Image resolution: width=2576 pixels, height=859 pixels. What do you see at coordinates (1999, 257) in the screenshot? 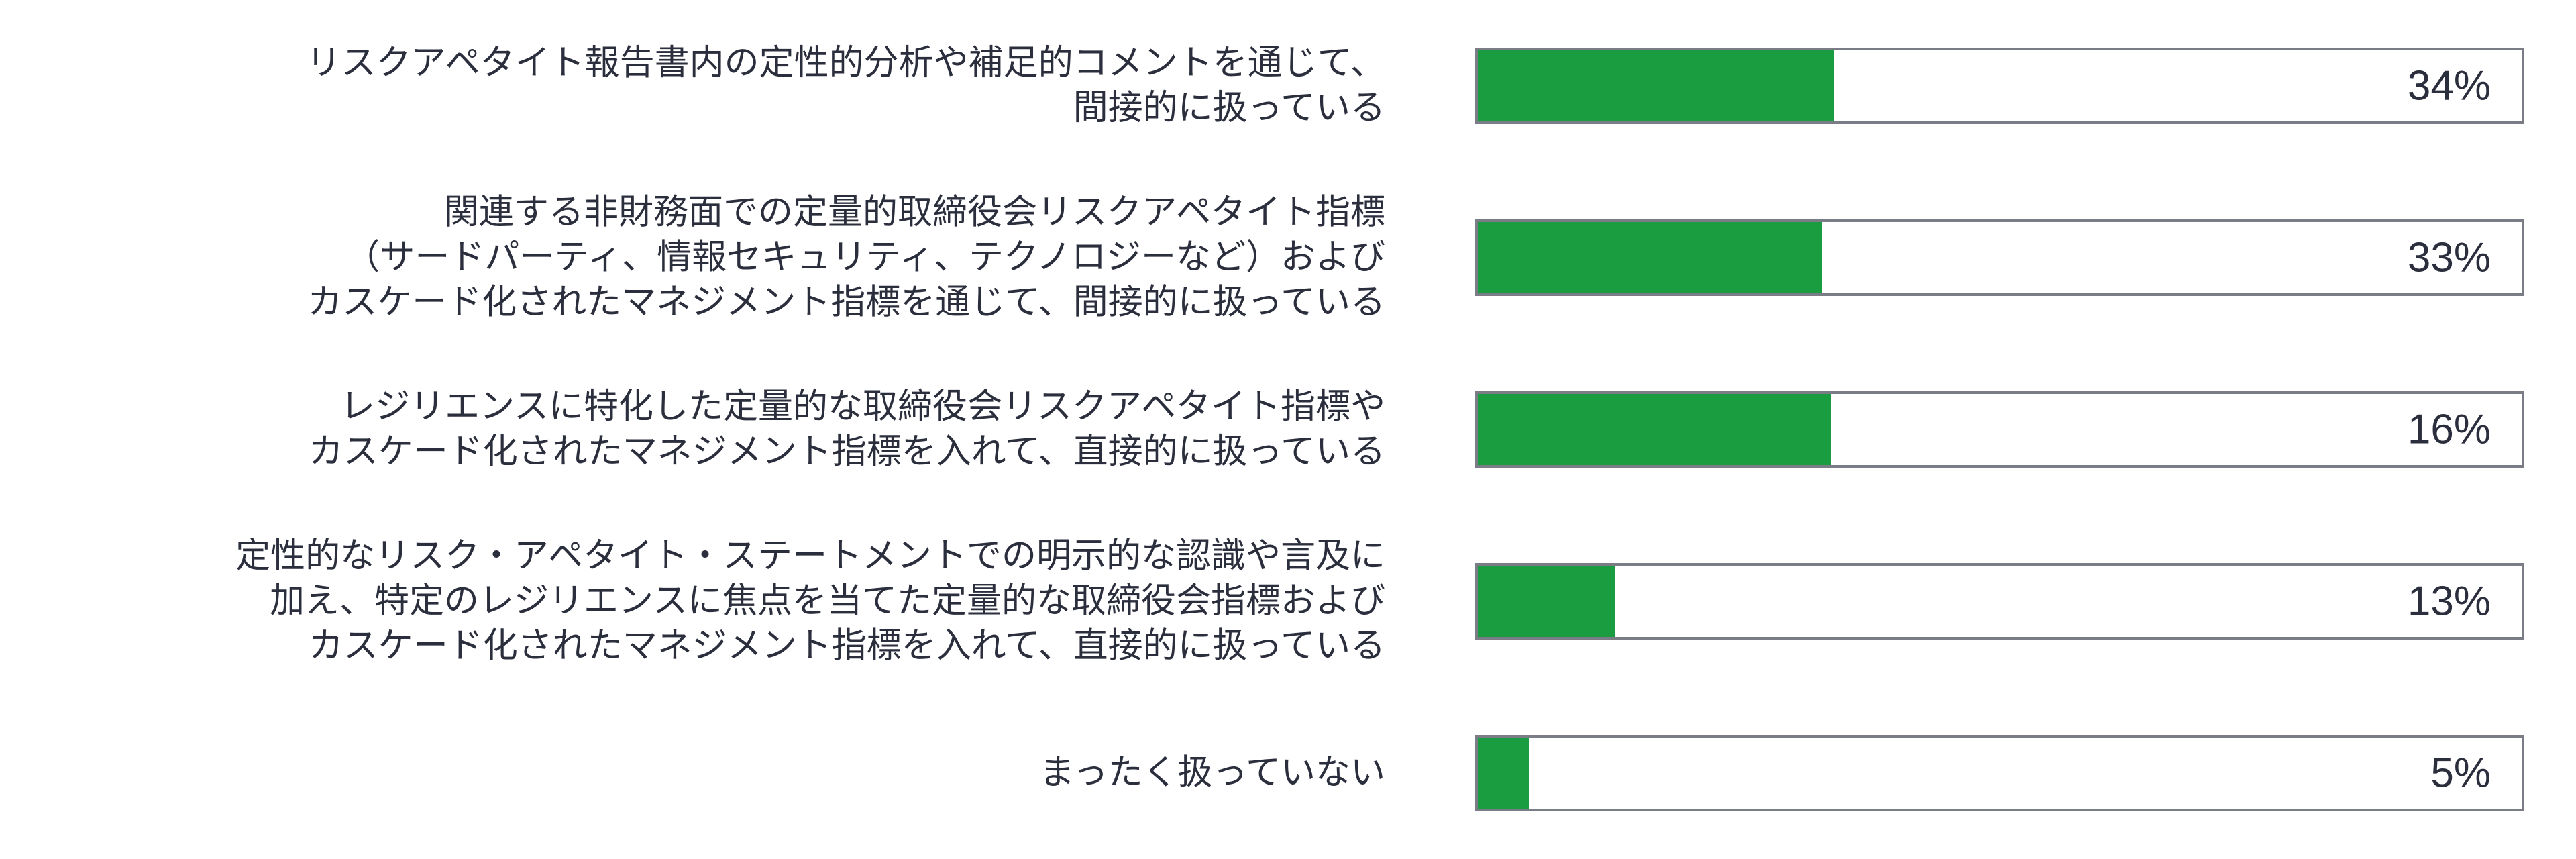
I see `bar-track: 33%` at bounding box center [1999, 257].